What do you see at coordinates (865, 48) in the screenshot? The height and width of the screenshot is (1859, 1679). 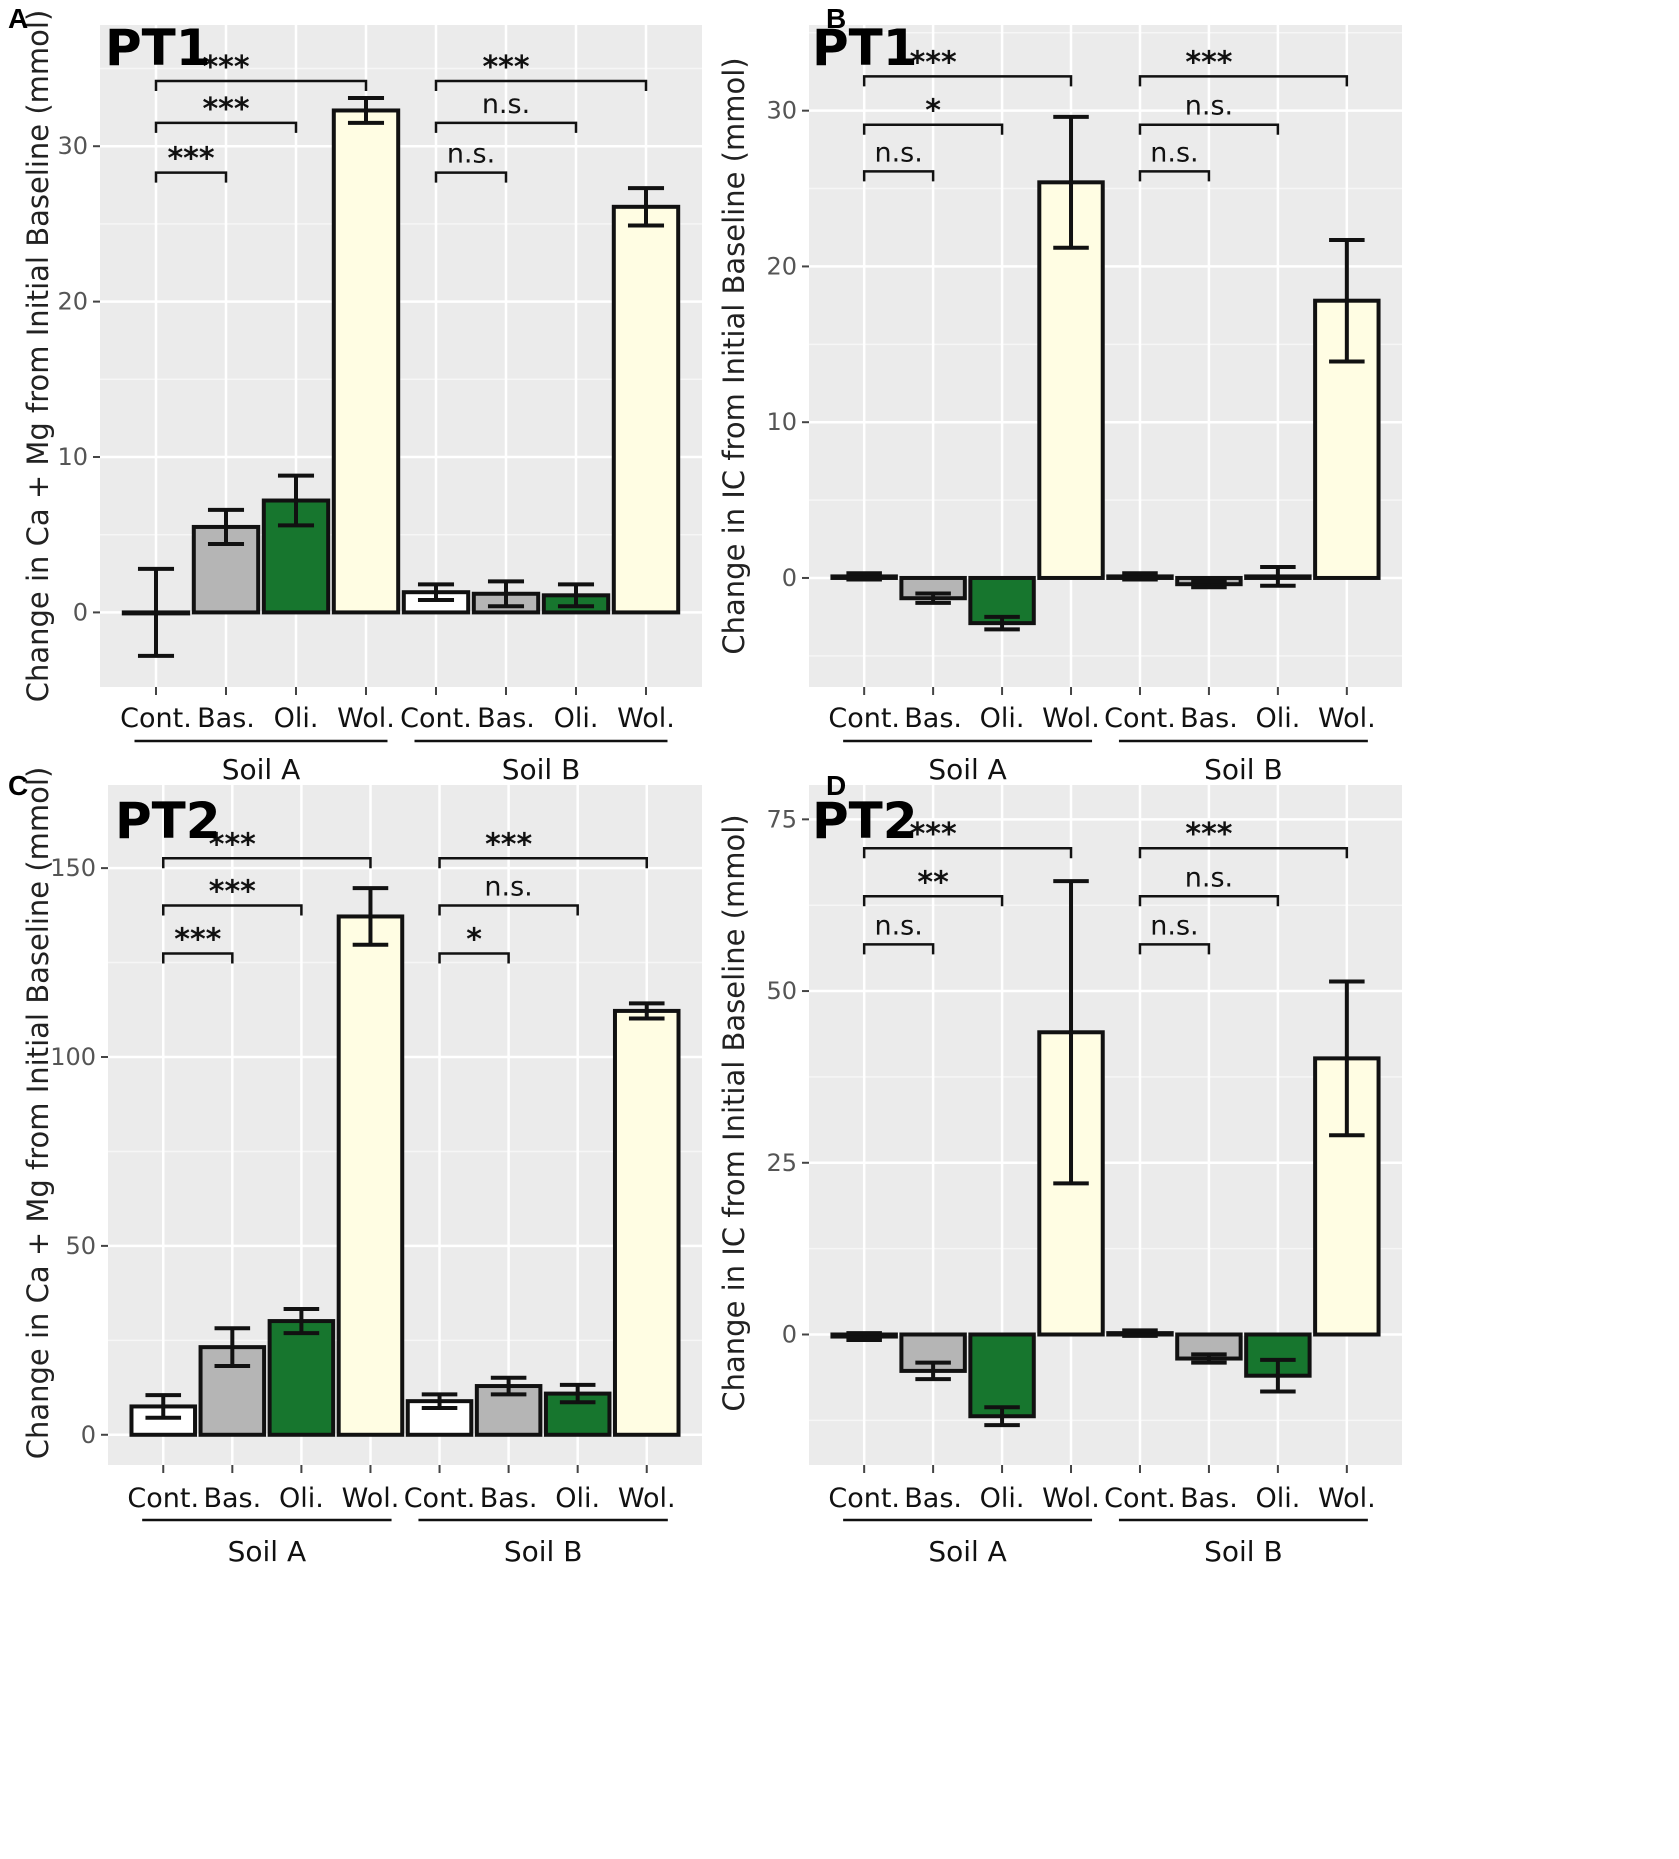 I see `panel-title: PT1` at bounding box center [865, 48].